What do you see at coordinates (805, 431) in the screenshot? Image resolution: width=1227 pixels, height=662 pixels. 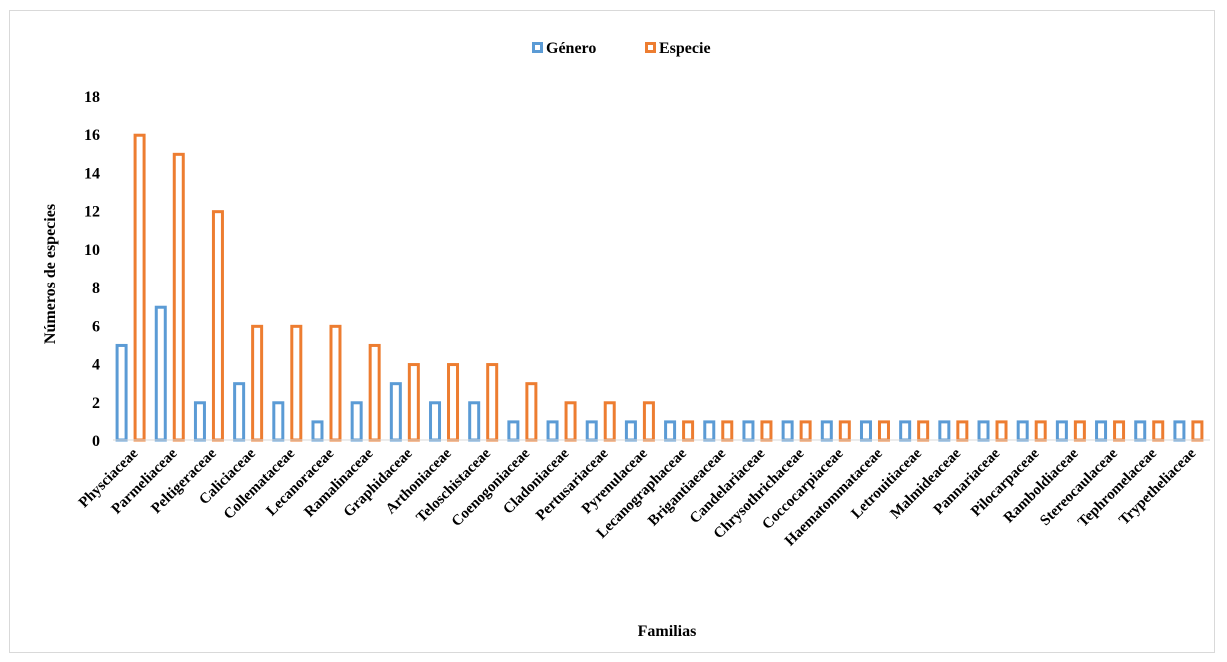 I see `bar-especie-chrysothrichaceae` at bounding box center [805, 431].